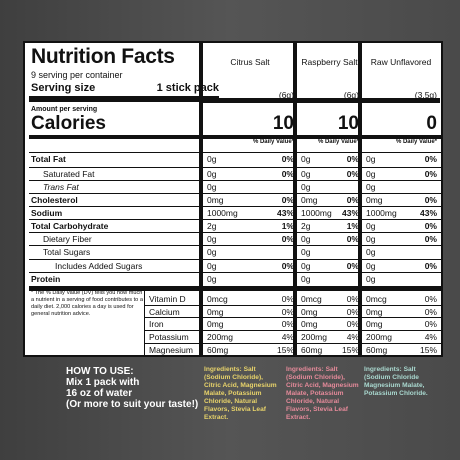 This screenshot has width=460, height=460. Describe the element at coordinates (67, 239) in the screenshot. I see `nutrient-name: Dietary Fiber` at that location.